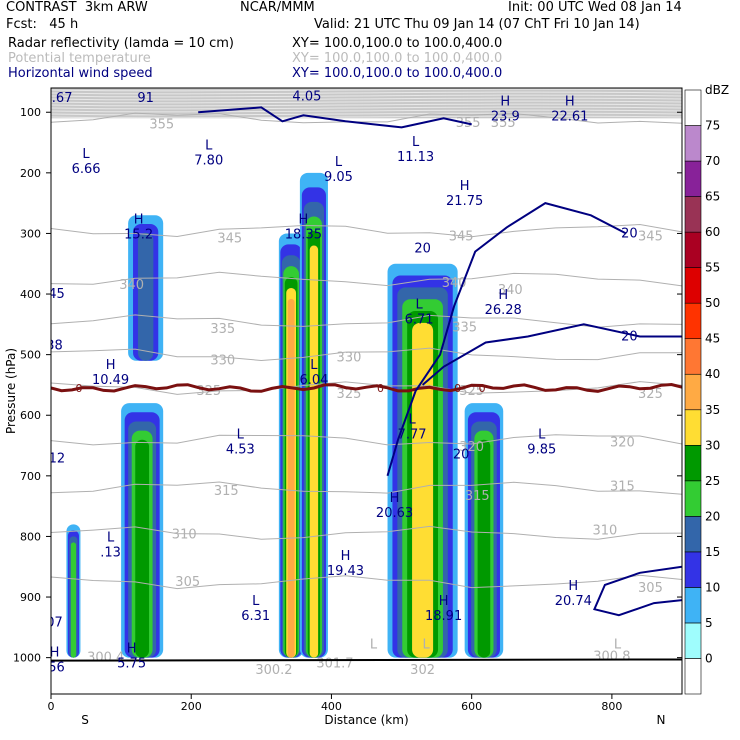  Describe the element at coordinates (712, 516) in the screenshot. I see `colorbar-tick-label: 20` at that location.